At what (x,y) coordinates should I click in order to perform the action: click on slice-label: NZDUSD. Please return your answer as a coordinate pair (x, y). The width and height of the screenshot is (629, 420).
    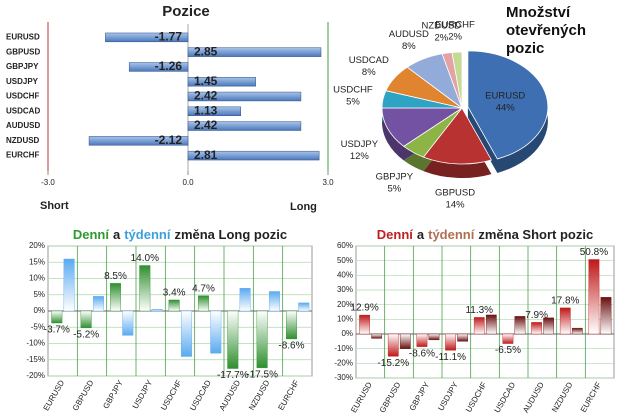
    Looking at the image, I should click on (442, 26).